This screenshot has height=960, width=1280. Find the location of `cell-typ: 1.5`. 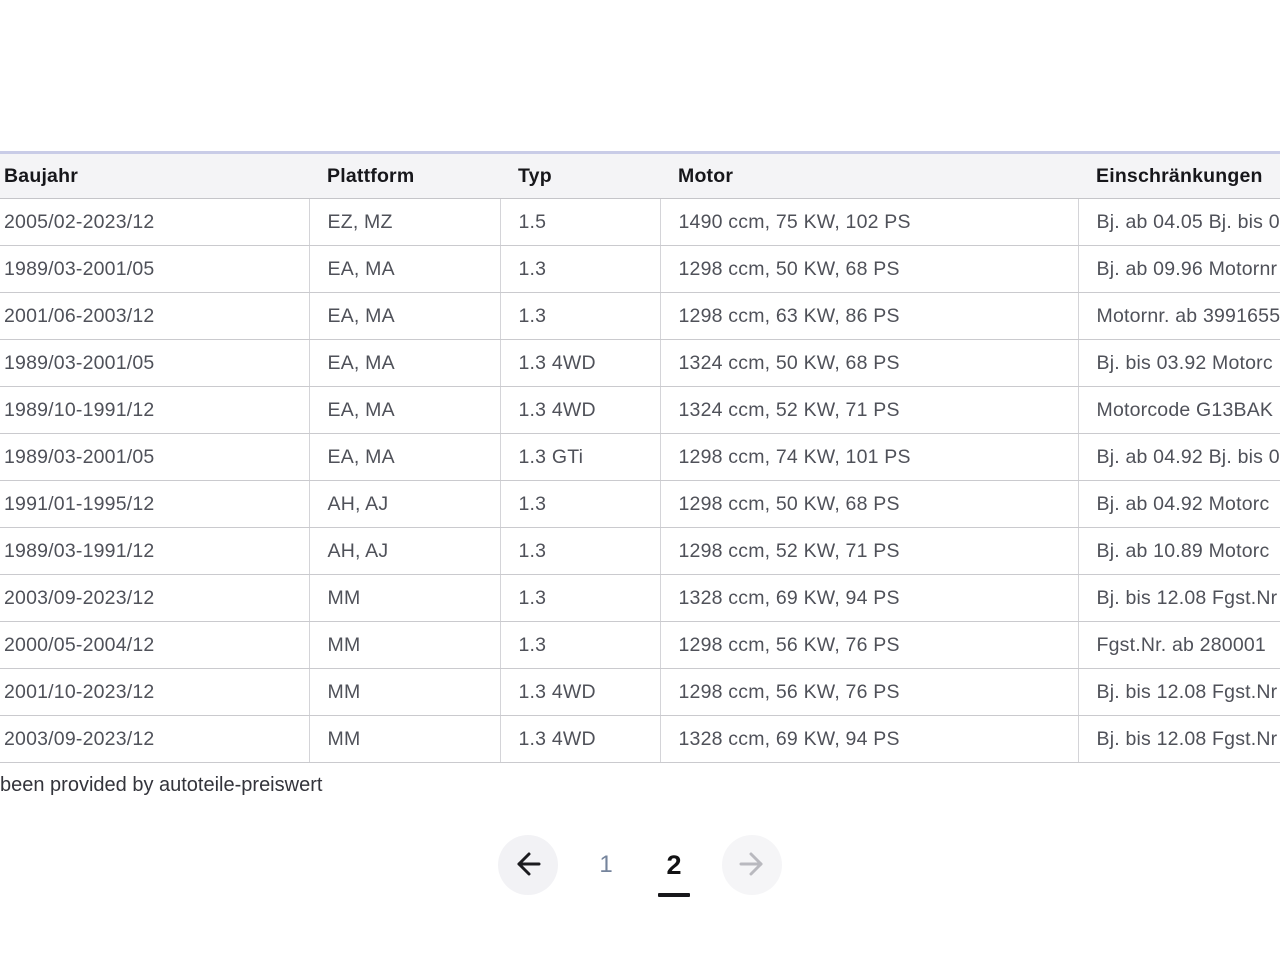

cell-typ: 1.5 is located at coordinates (579, 222).